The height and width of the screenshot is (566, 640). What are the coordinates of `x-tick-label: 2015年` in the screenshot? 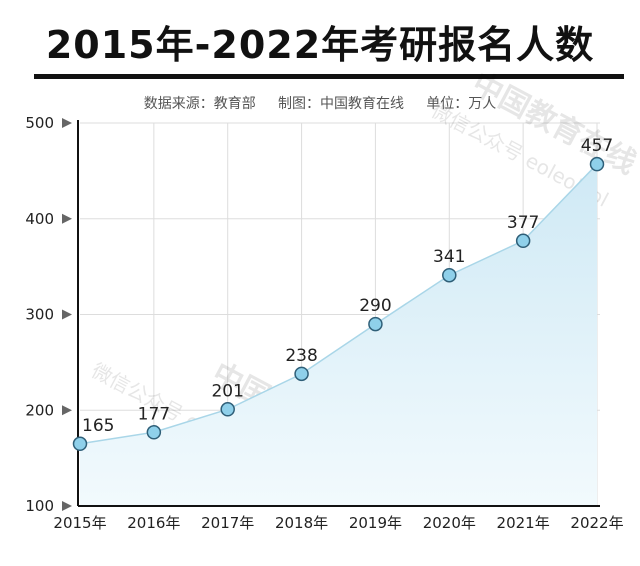 It's located at (79, 523).